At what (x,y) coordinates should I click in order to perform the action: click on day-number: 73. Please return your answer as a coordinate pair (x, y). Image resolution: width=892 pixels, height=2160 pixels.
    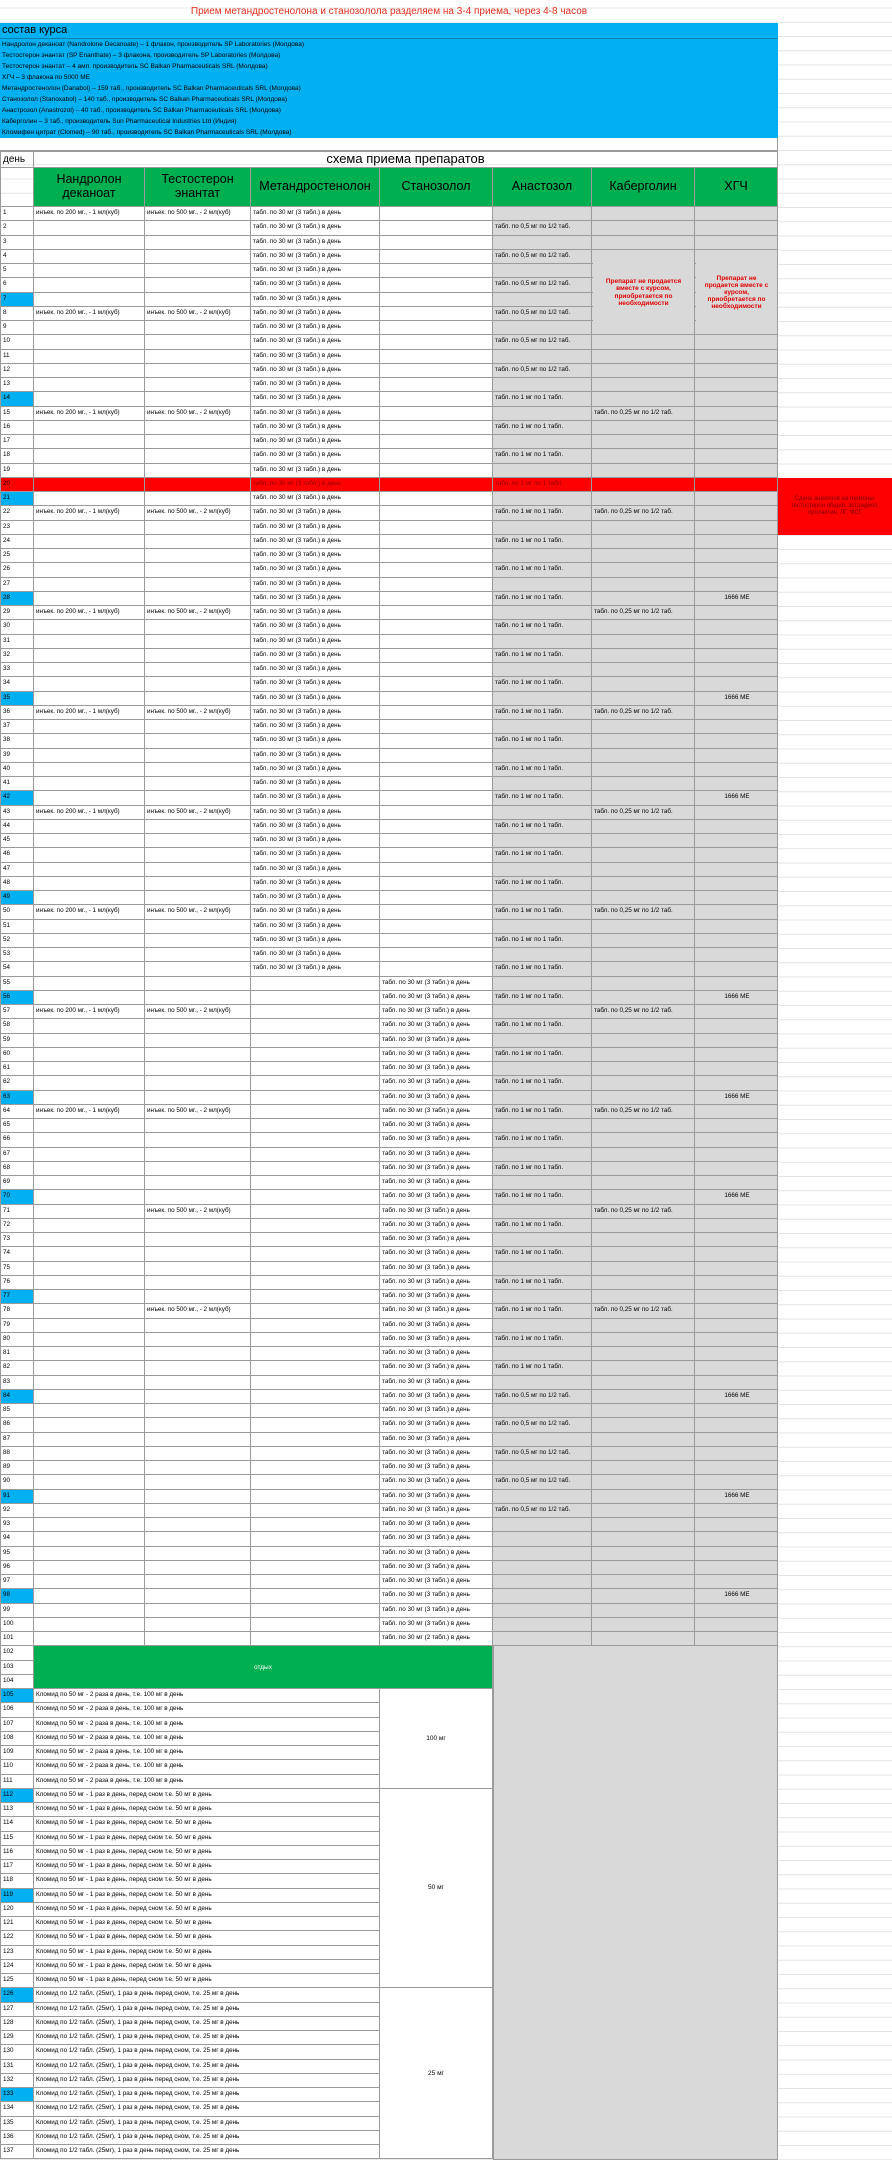
    Looking at the image, I should click on (17, 1240).